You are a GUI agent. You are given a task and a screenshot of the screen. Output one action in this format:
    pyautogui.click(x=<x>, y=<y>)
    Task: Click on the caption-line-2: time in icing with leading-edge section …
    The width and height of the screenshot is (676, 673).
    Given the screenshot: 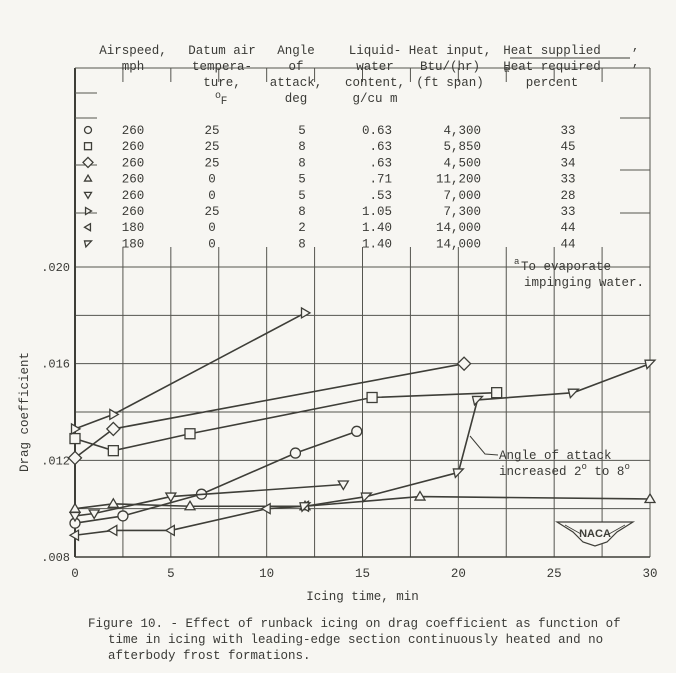 What is the action you would take?
    pyautogui.click(x=356, y=640)
    